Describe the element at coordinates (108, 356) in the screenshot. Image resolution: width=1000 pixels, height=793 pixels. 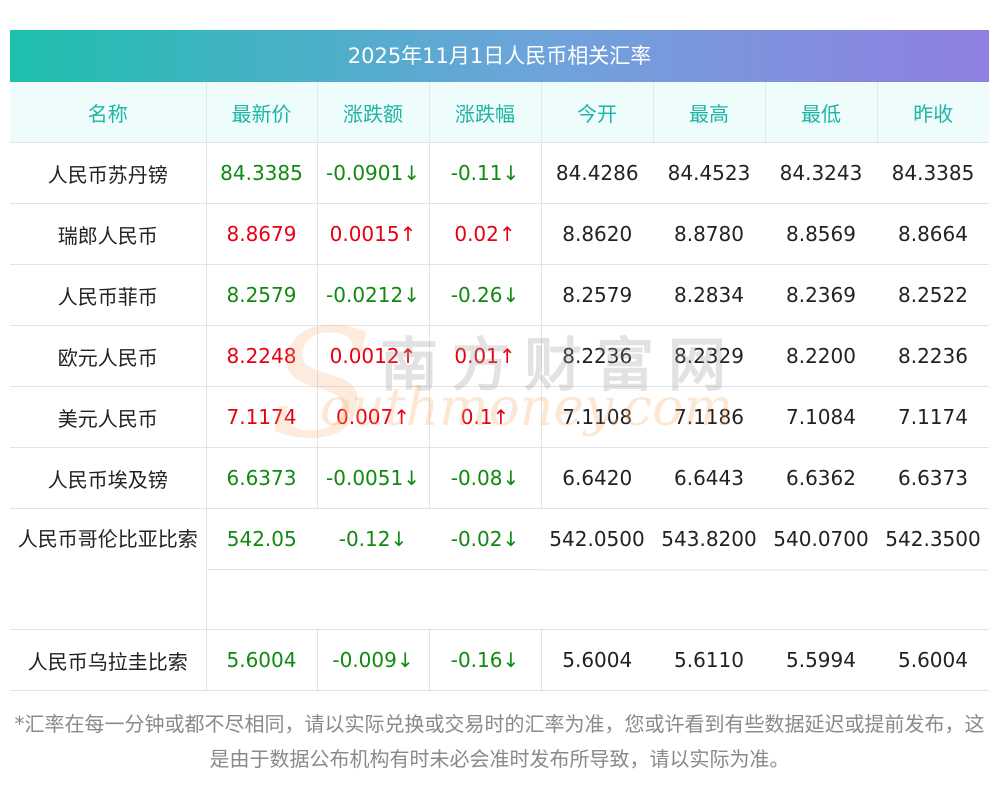
I see `cell-name: 欧元人民币` at that location.